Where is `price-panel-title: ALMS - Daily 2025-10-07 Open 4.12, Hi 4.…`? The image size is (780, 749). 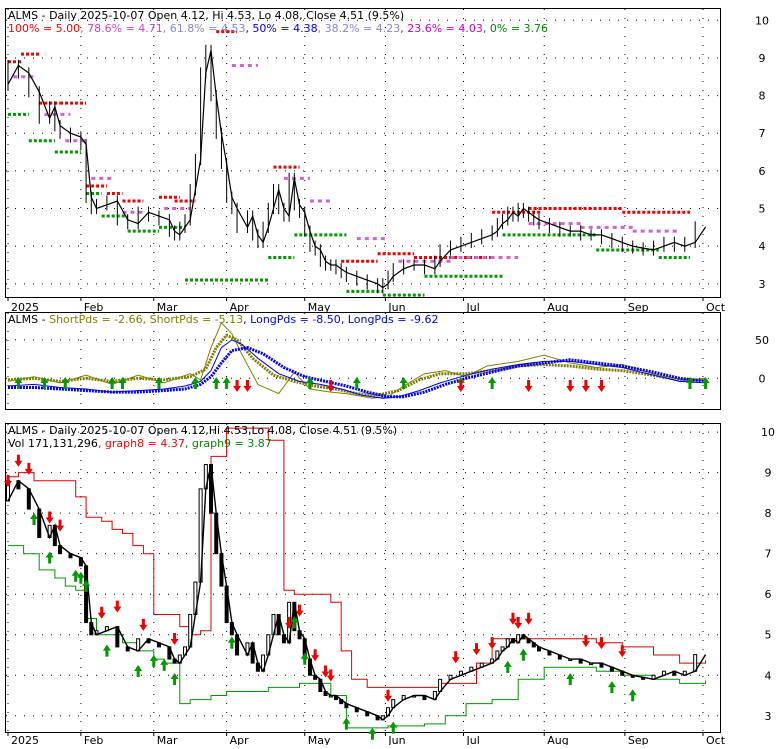
price-panel-title: ALMS - Daily 2025-10-07 Open 4.12, Hi 4.… is located at coordinates (206, 15).